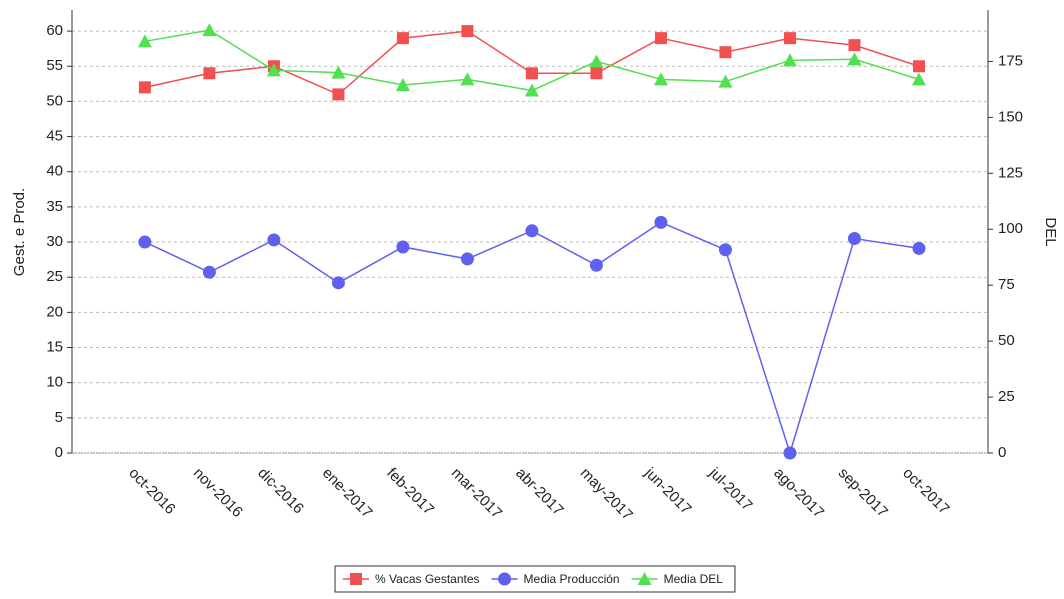  What do you see at coordinates (54, 311) in the screenshot?
I see `y-tick-label: 20` at bounding box center [54, 311].